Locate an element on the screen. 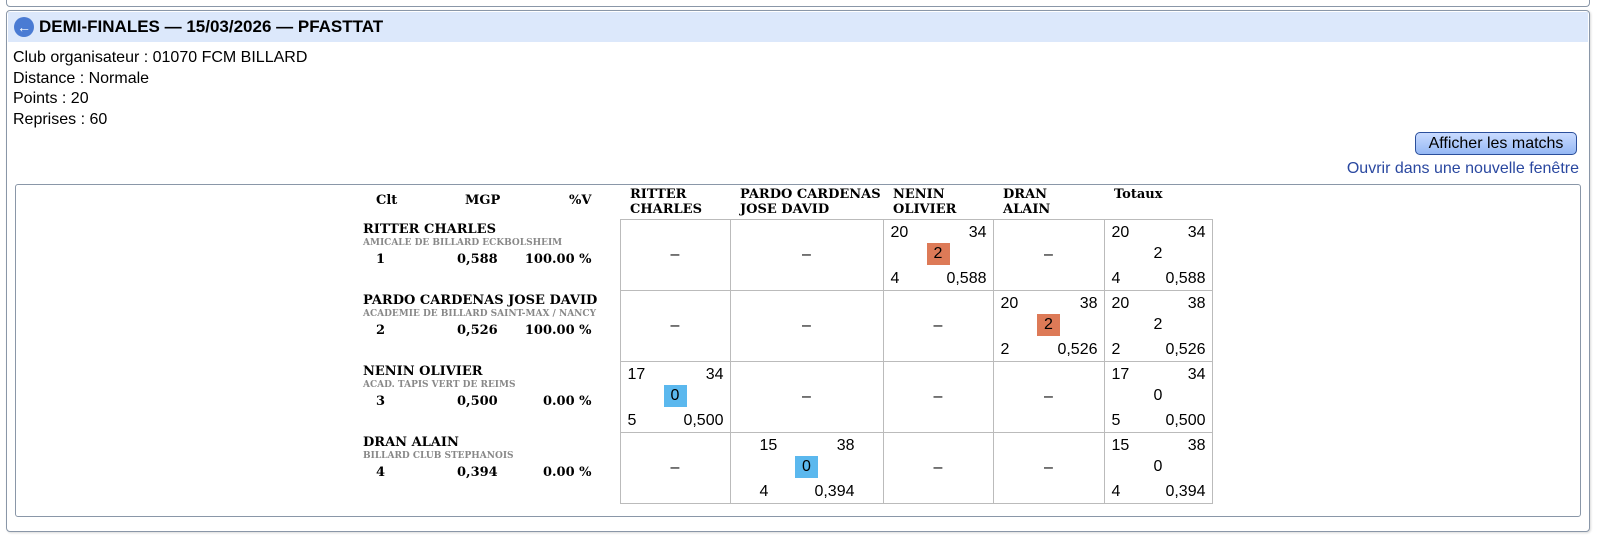 This screenshot has height=547, width=1600. match-reprises: 5 is located at coordinates (632, 420).